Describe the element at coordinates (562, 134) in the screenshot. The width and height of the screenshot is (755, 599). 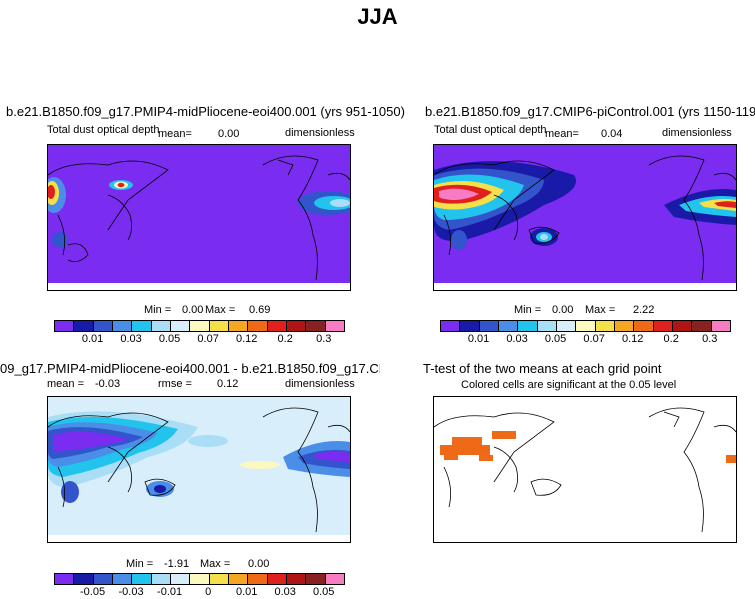
I see `panel2-mean-label: mean=` at that location.